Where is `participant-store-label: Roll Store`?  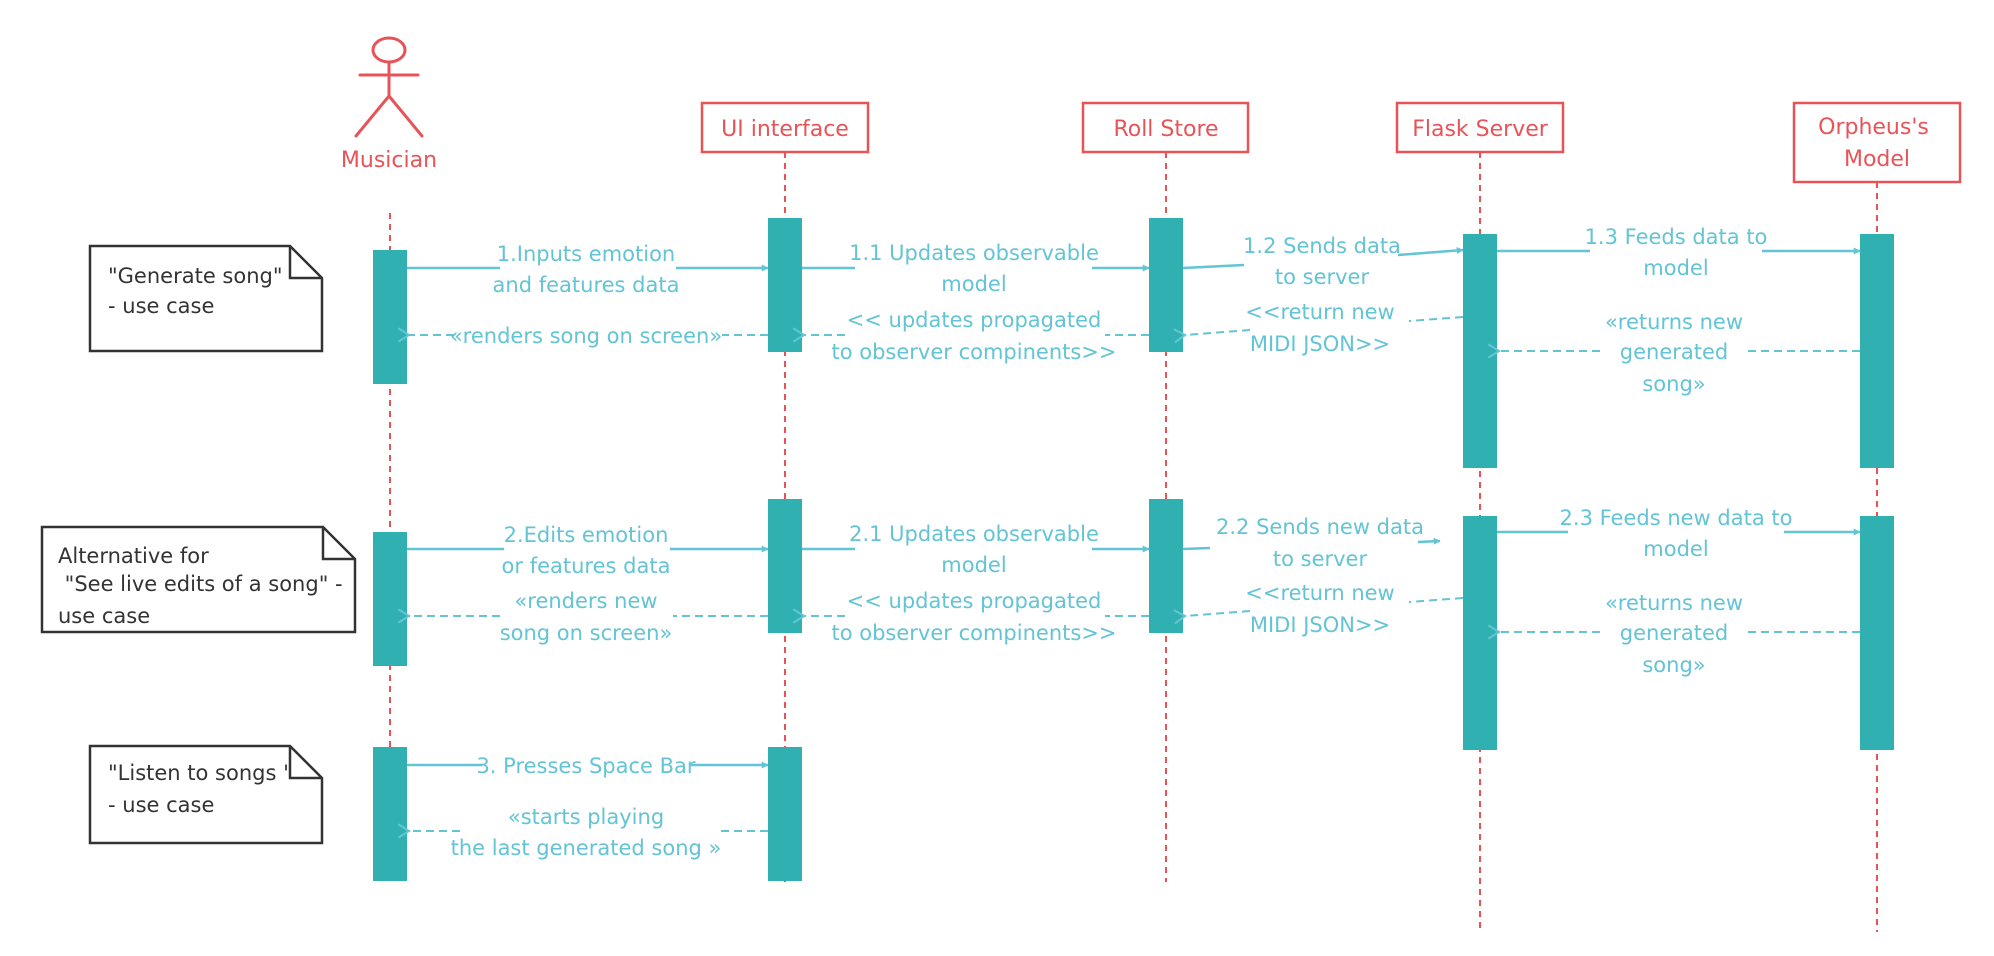
participant-store-label: Roll Store is located at coordinates (1165, 129).